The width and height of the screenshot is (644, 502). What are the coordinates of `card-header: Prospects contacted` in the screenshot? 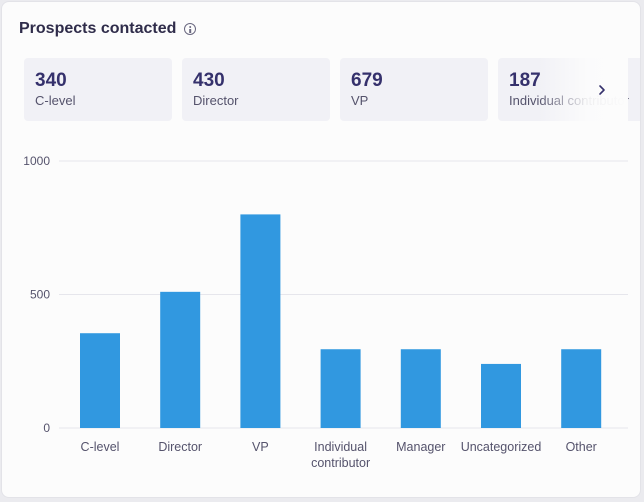 It's located at (108, 29).